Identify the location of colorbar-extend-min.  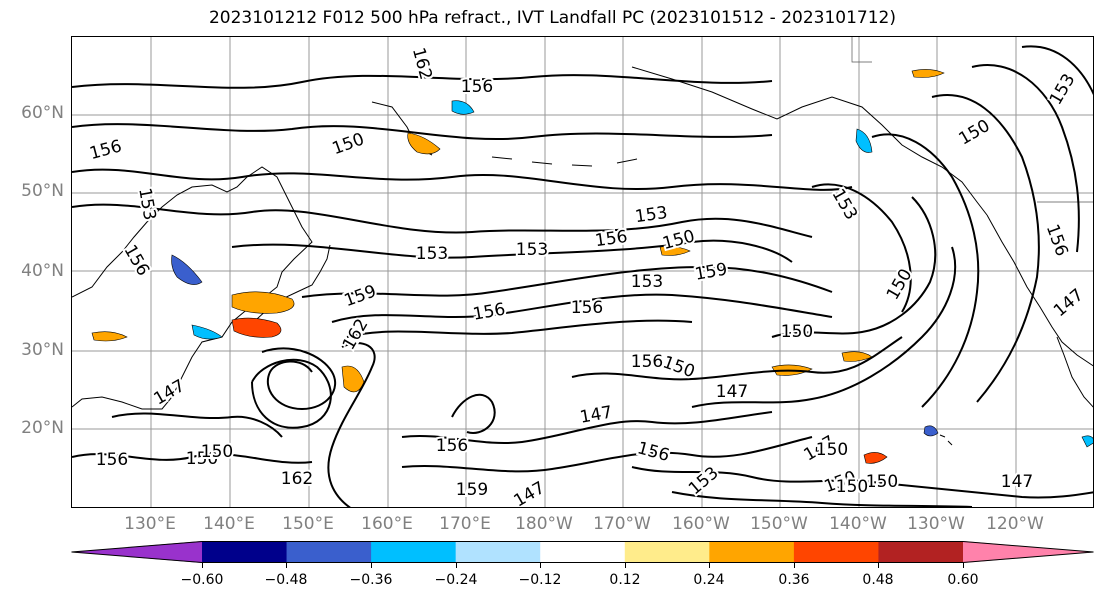
(136, 552).